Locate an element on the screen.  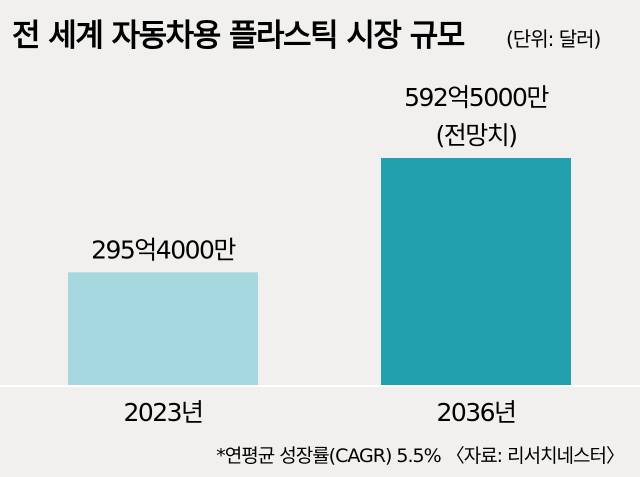
chart-footnote: *연평균 성장률(CAGR) 5.5% 〈자료: 리서치네스터〉 is located at coordinates (420, 456).